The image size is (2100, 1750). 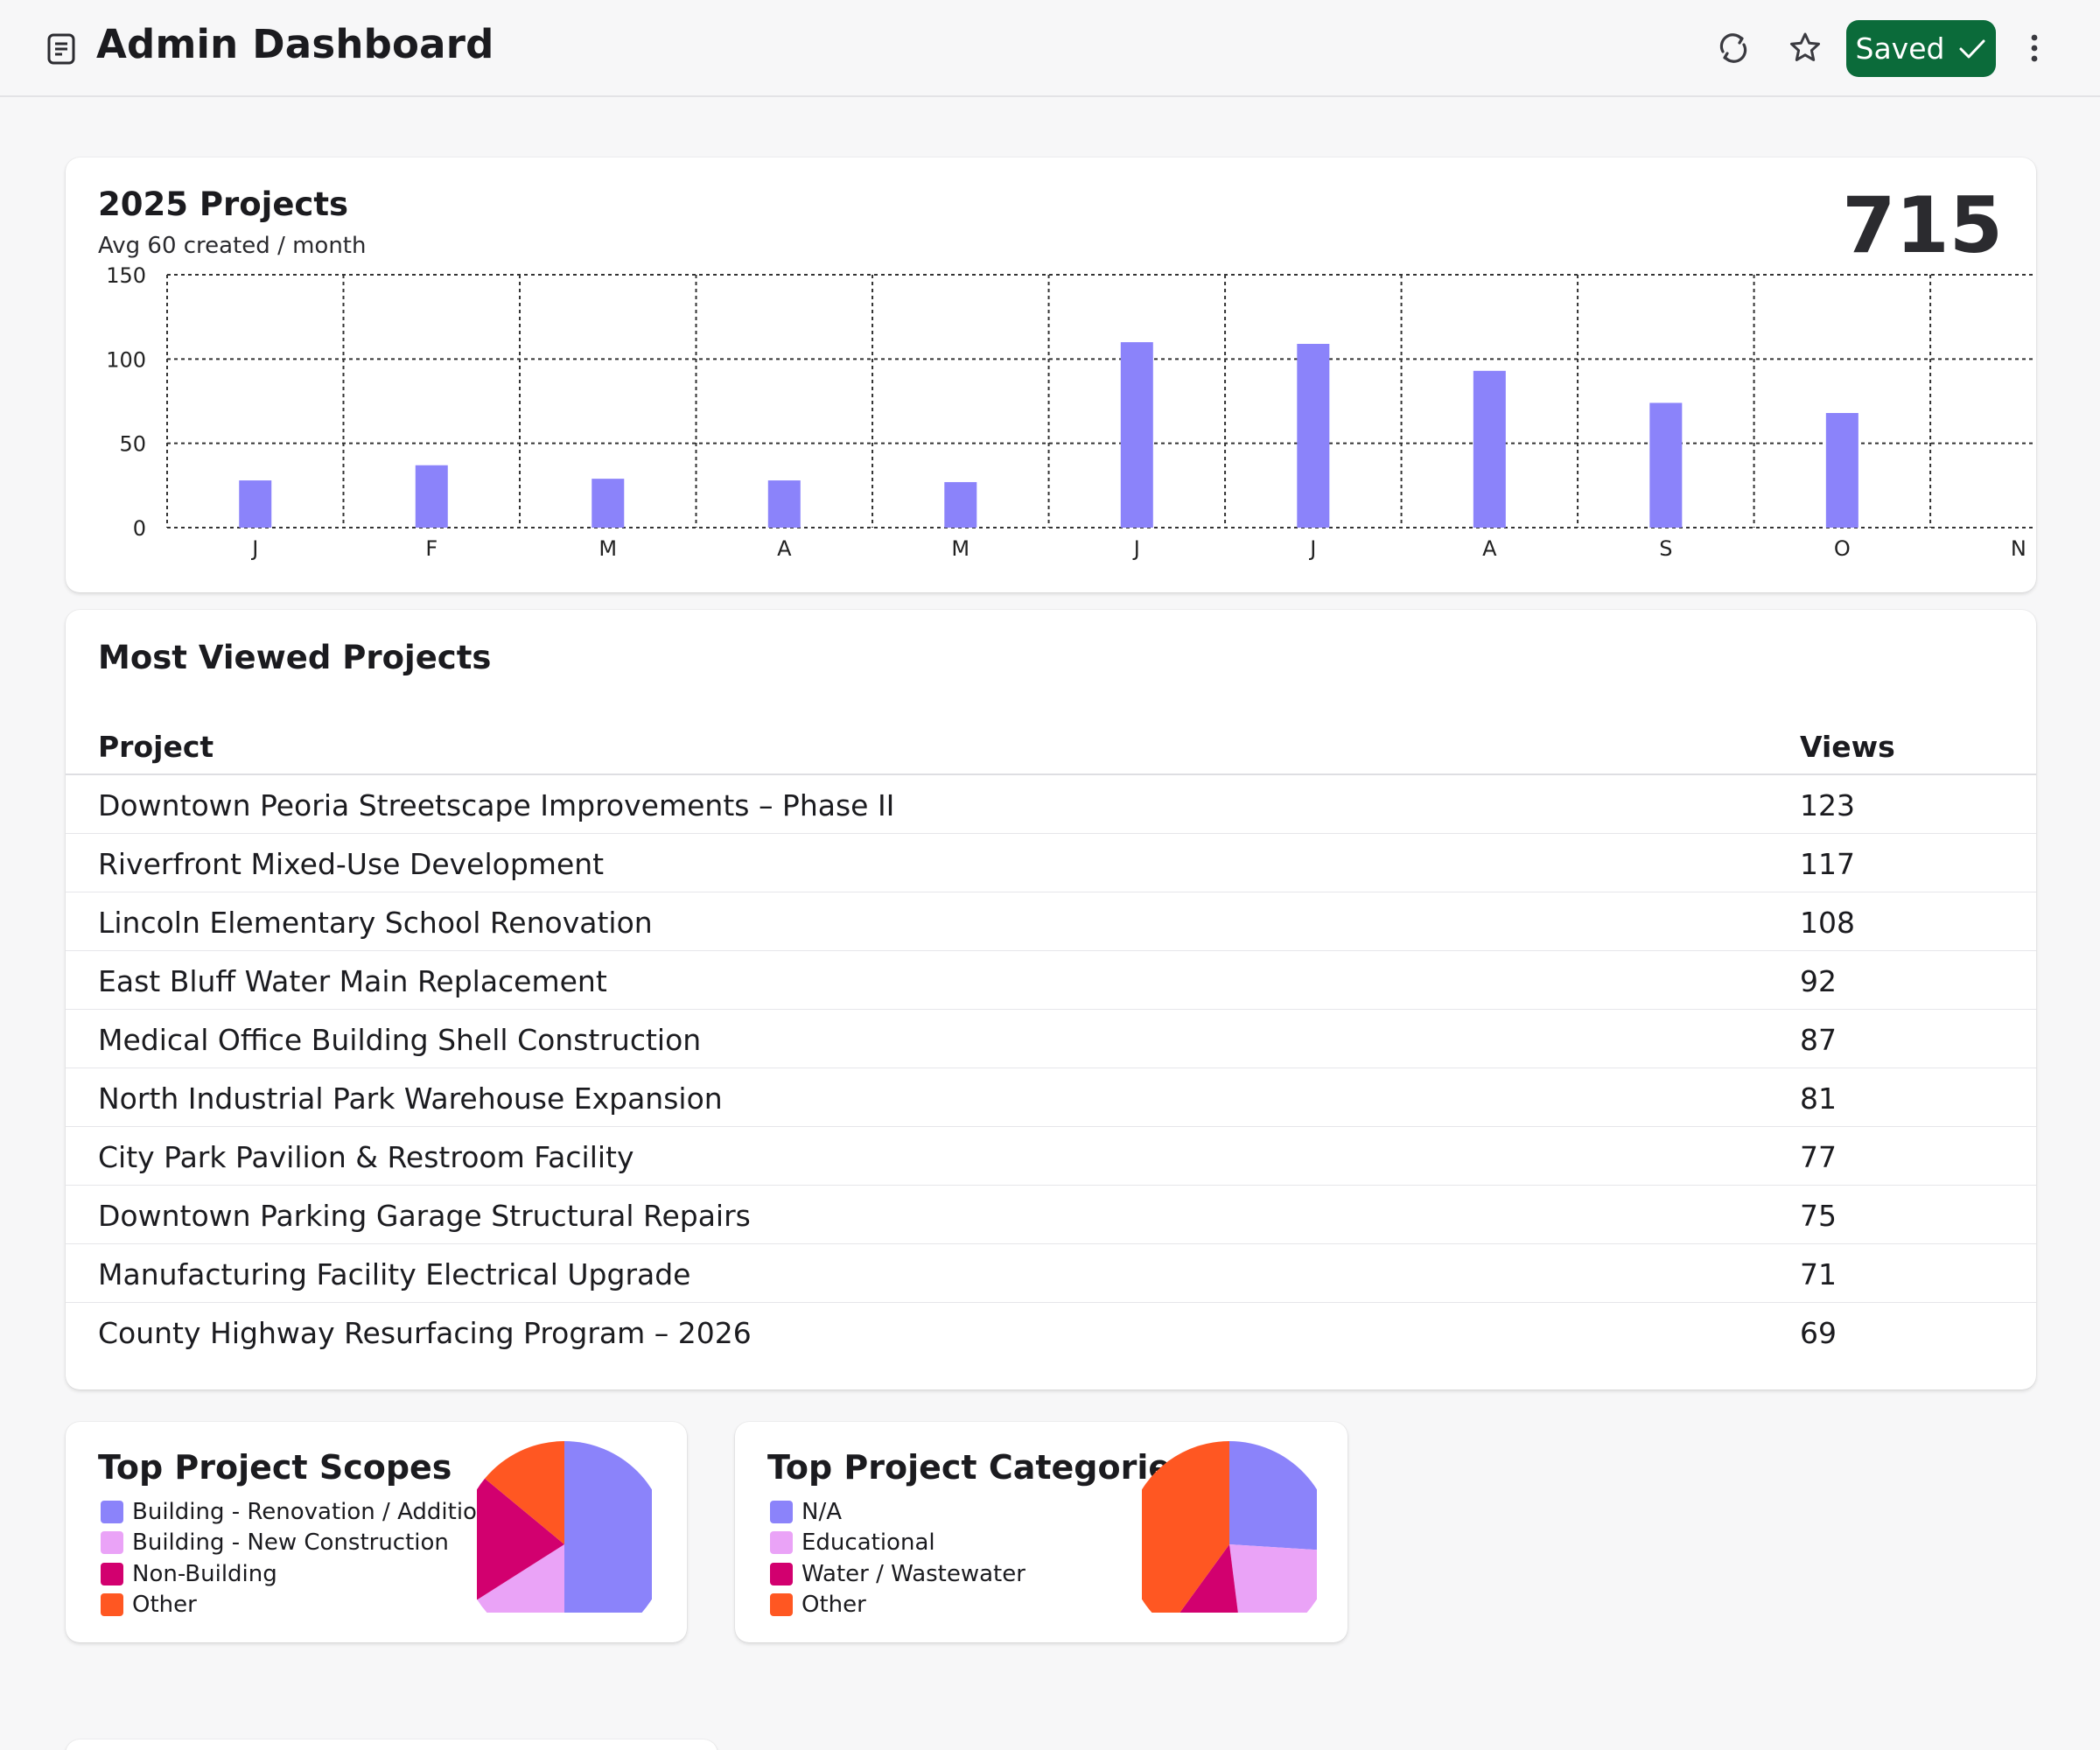 What do you see at coordinates (61, 49) in the screenshot?
I see `document-icon` at bounding box center [61, 49].